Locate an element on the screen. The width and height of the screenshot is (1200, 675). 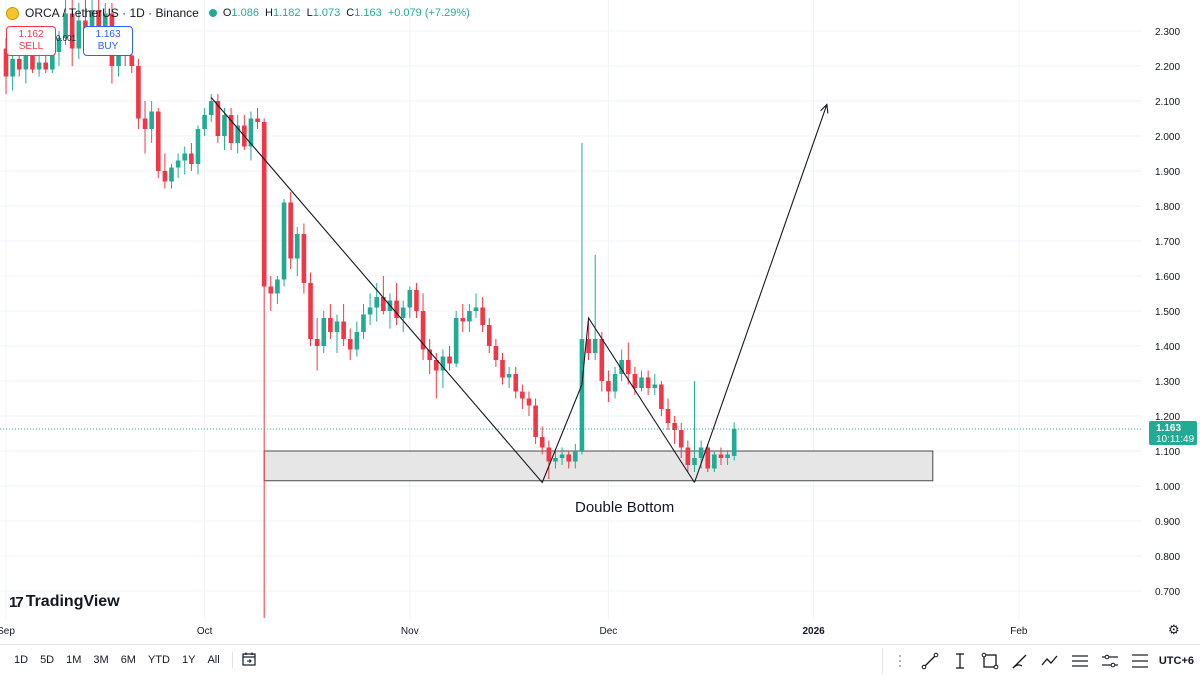
buy-button: 1.163 BUY is located at coordinates (108, 41).